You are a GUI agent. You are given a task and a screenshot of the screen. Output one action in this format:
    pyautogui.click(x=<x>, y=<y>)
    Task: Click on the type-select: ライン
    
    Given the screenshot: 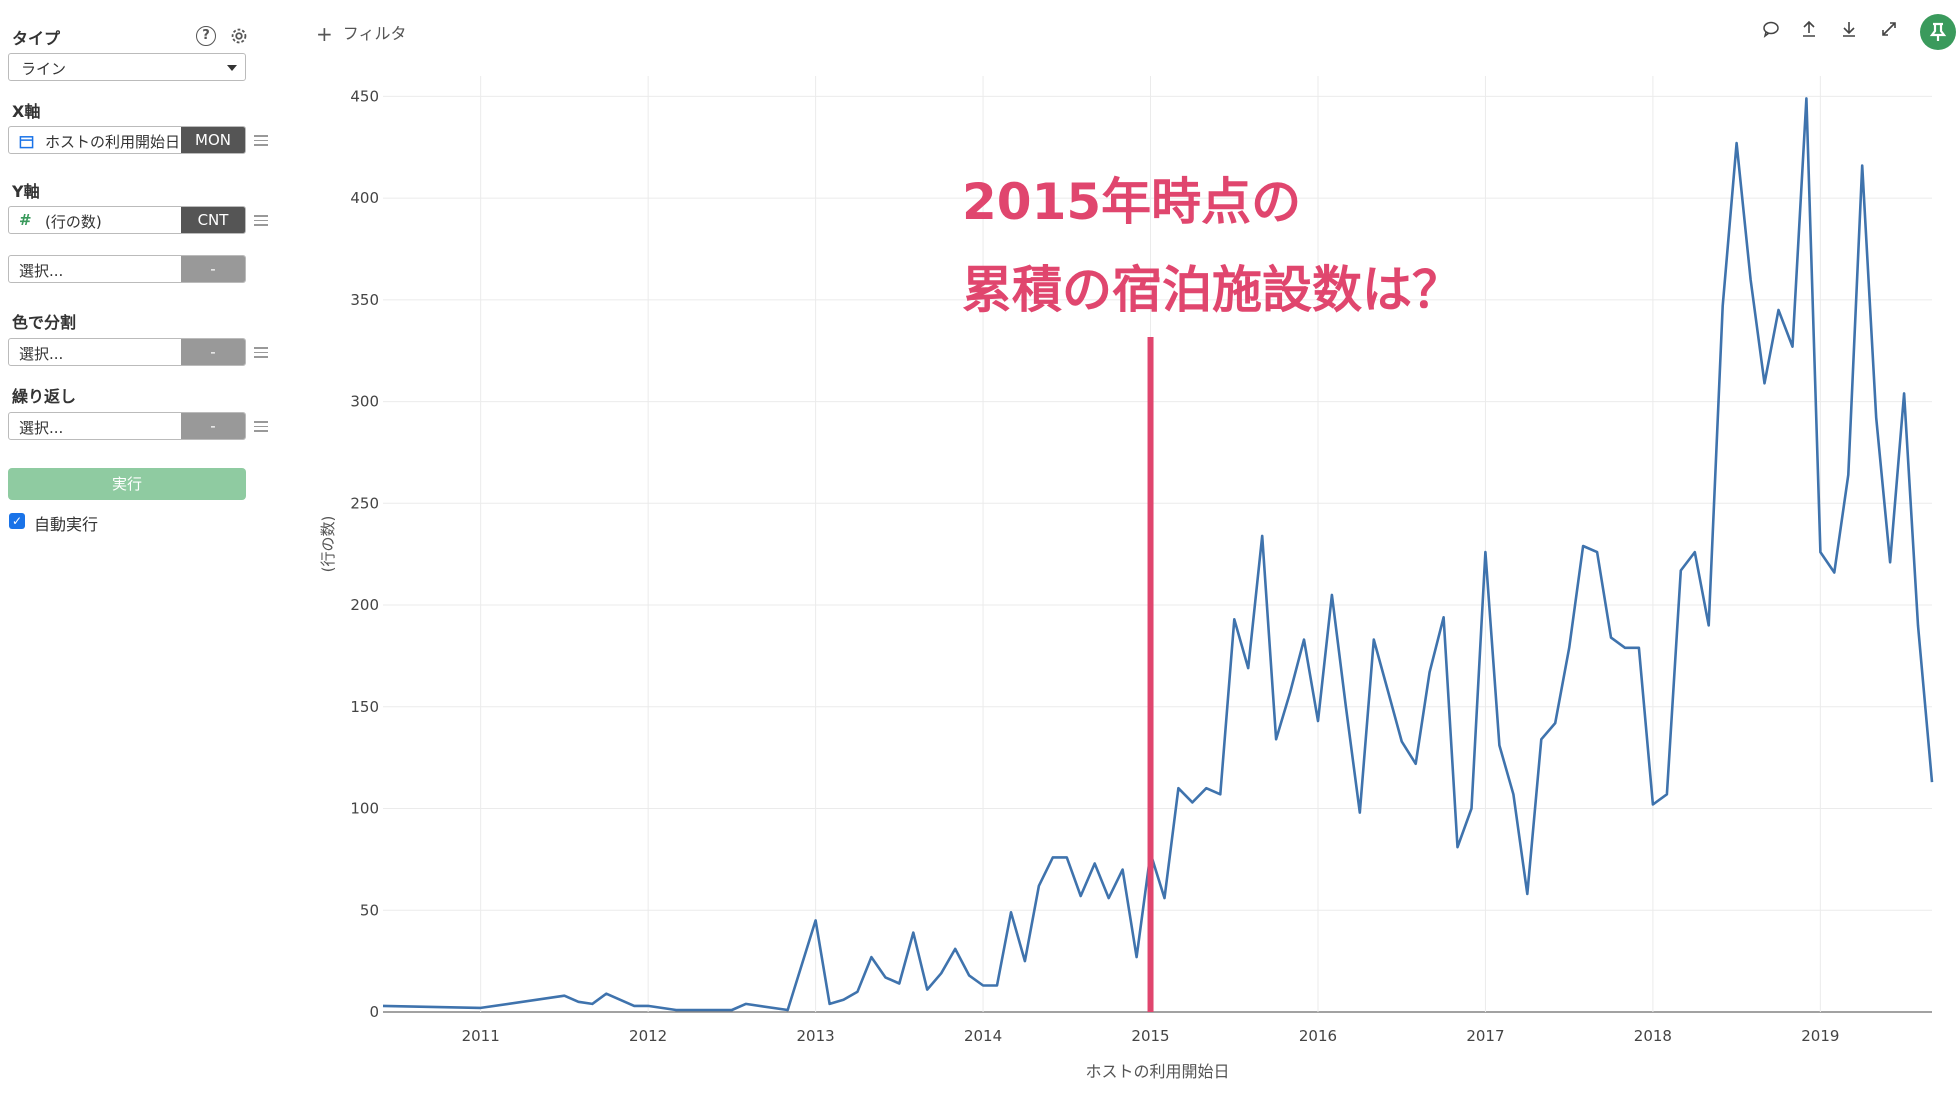 What is the action you would take?
    pyautogui.click(x=127, y=67)
    